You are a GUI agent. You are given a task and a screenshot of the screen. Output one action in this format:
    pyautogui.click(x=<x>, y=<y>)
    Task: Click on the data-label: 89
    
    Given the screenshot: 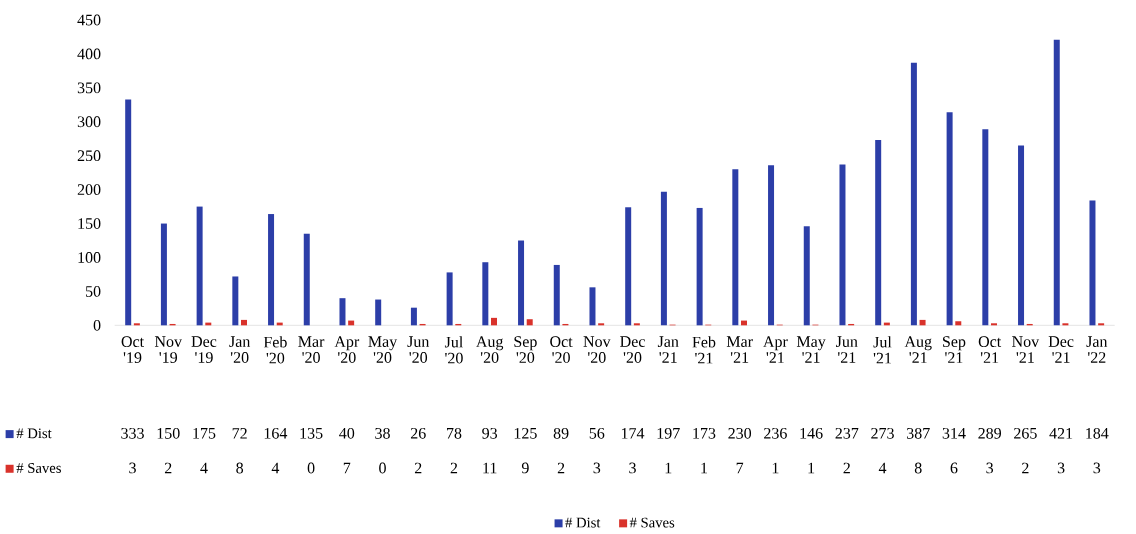 What is the action you would take?
    pyautogui.click(x=561, y=433)
    